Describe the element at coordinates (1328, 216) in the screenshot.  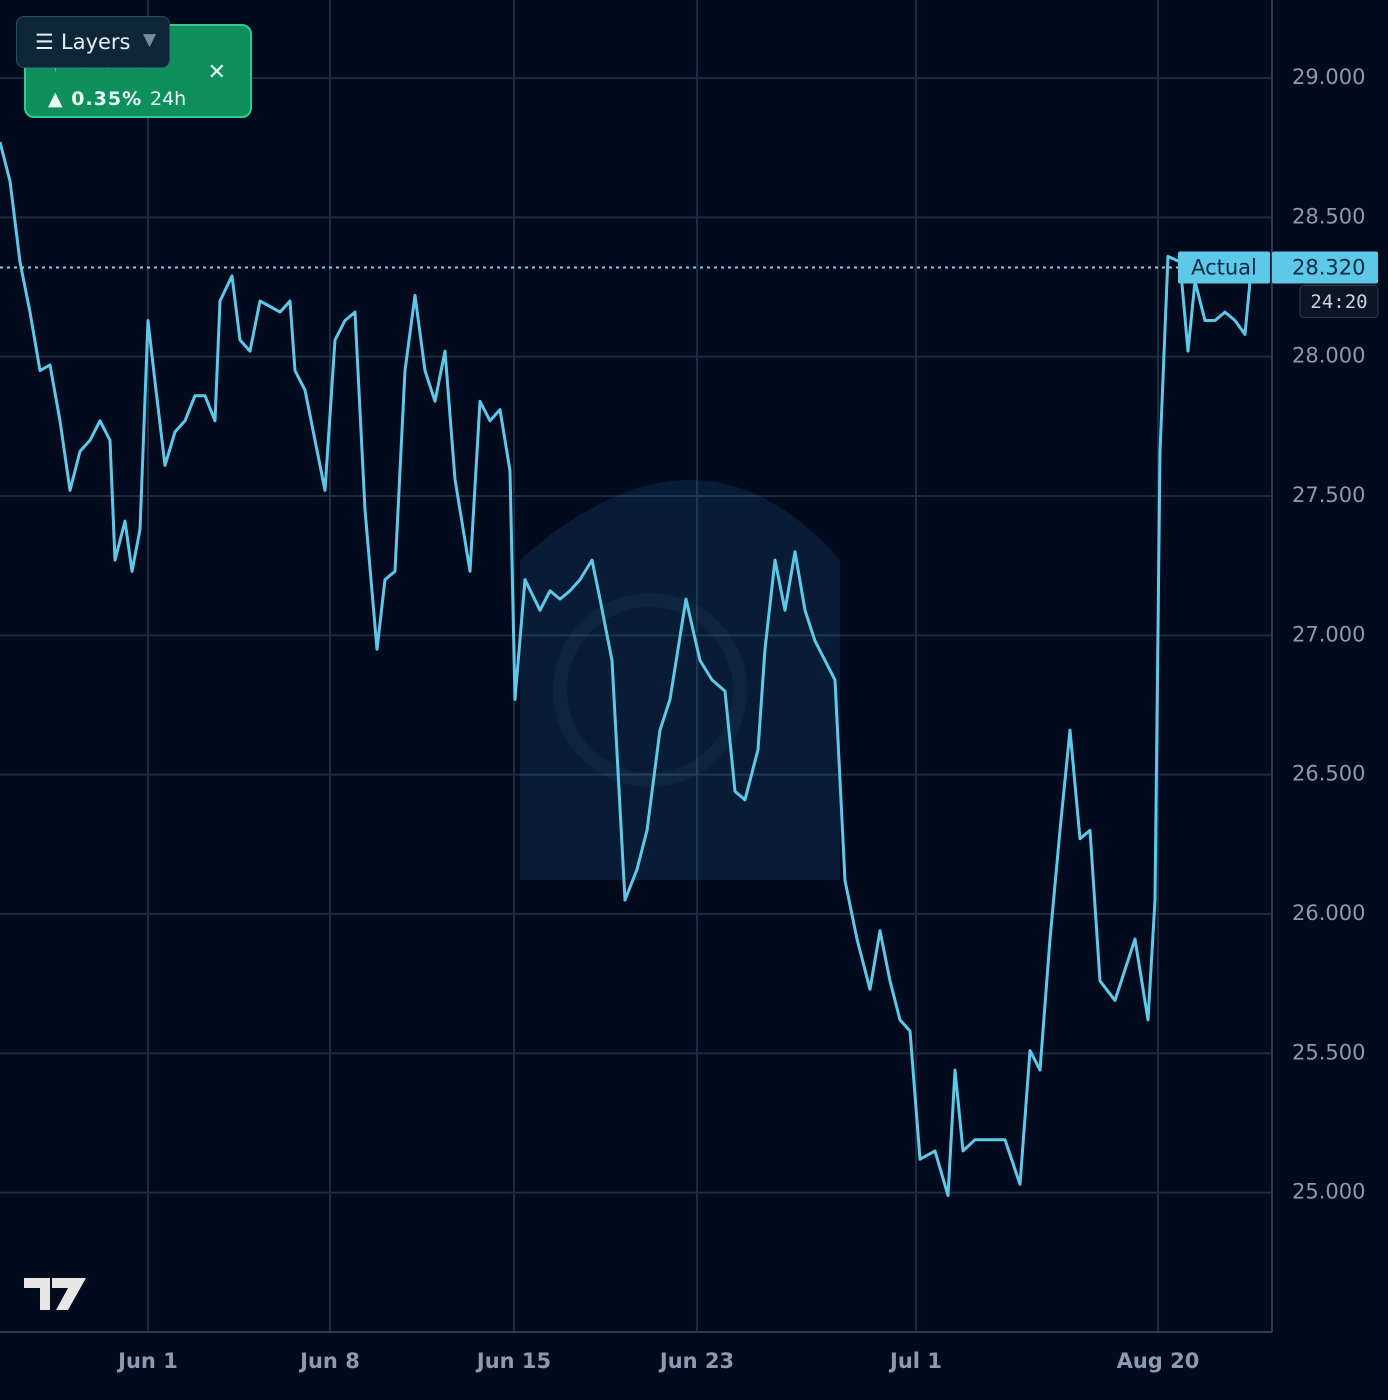
I see `y-tick-label: 28.500` at that location.